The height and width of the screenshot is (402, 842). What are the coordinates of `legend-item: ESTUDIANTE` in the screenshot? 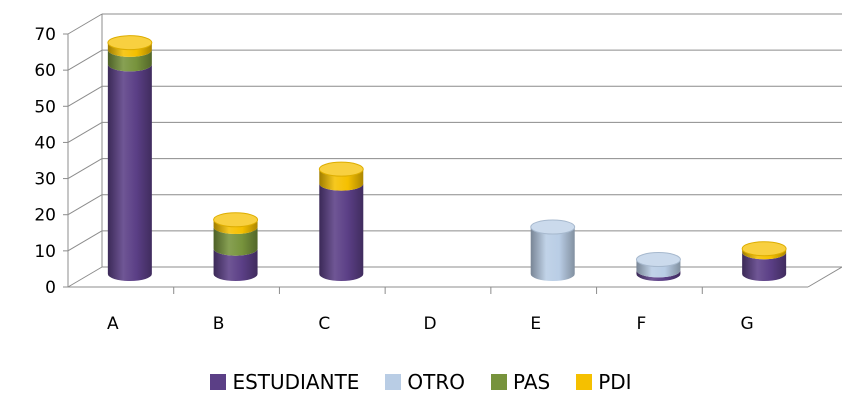 It's located at (284, 382).